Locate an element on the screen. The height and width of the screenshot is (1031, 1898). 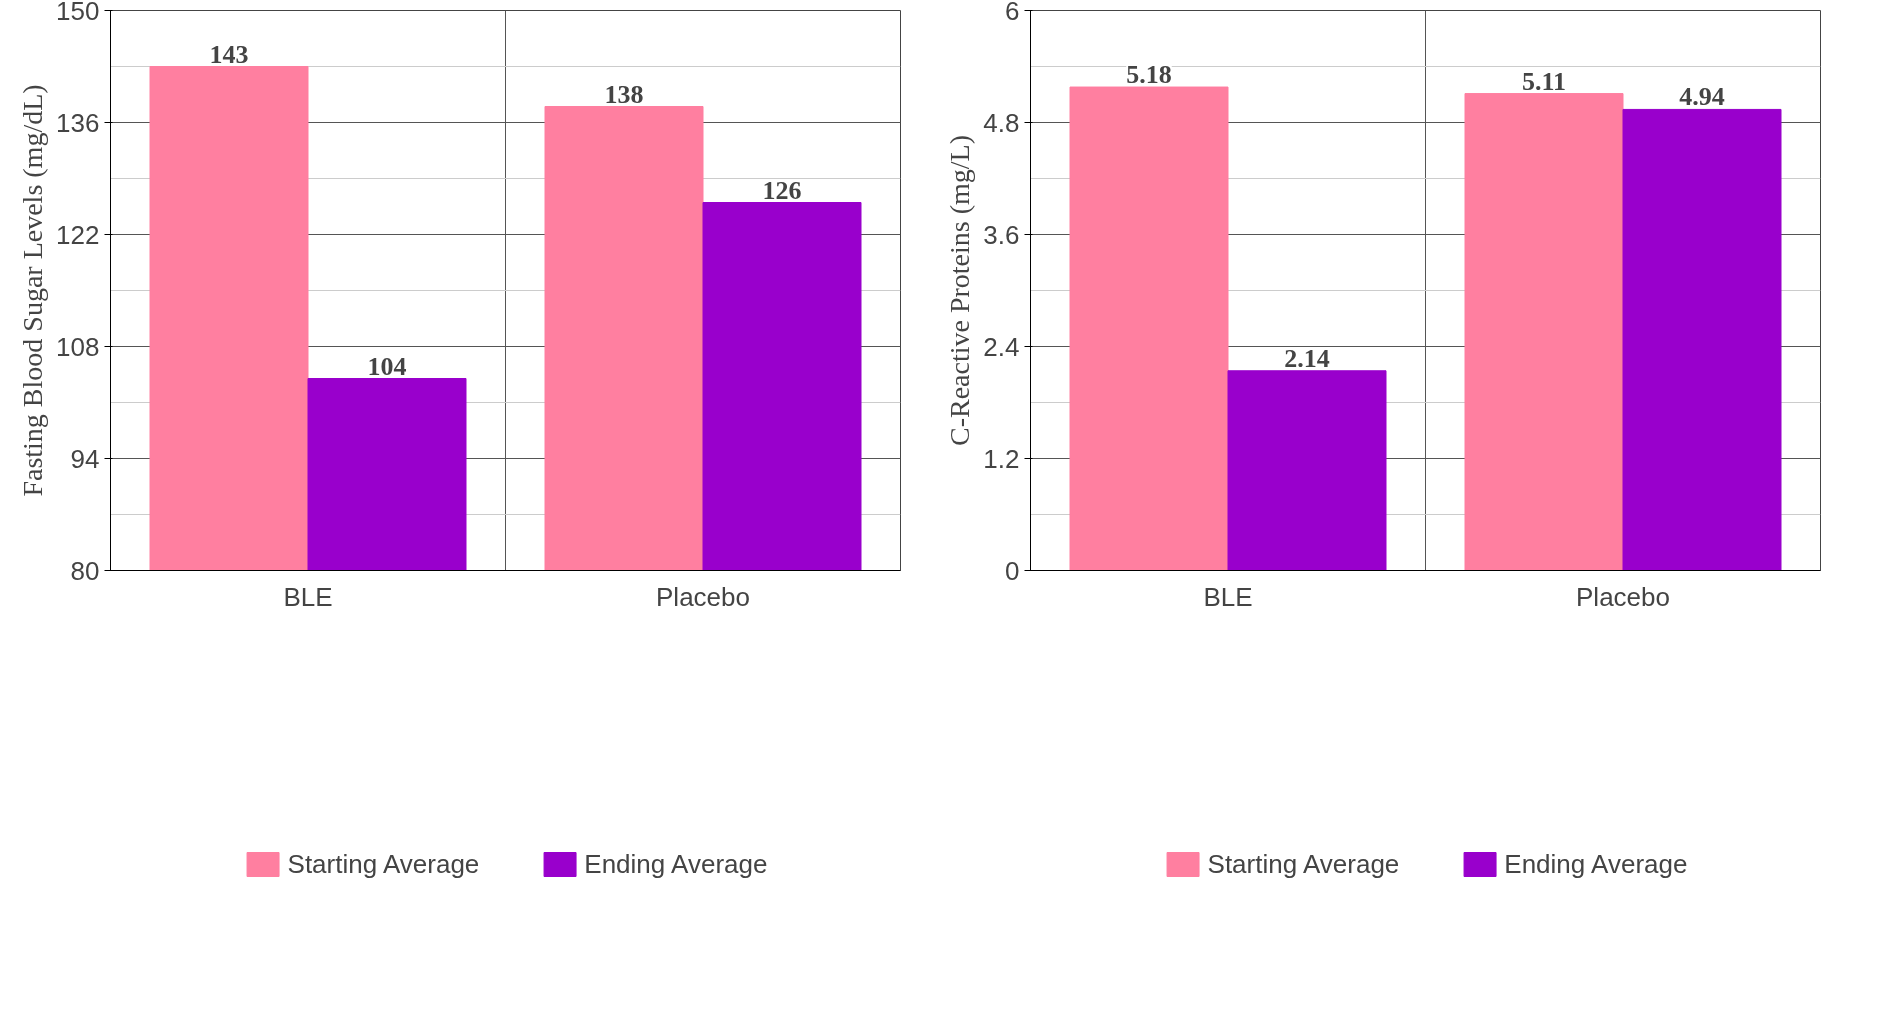
data-label: 5.18 is located at coordinates (1149, 75).